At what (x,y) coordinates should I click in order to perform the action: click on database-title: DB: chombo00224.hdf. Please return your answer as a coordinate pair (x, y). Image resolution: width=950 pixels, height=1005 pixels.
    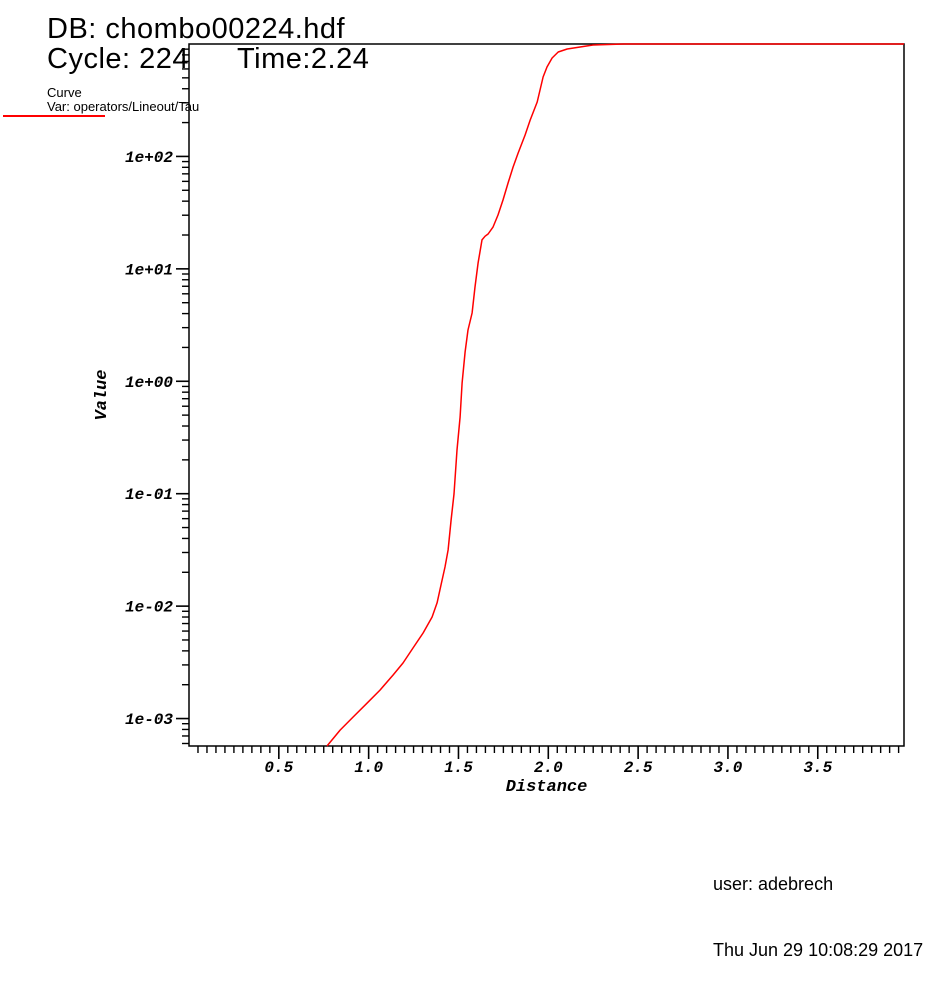
    Looking at the image, I should click on (196, 29).